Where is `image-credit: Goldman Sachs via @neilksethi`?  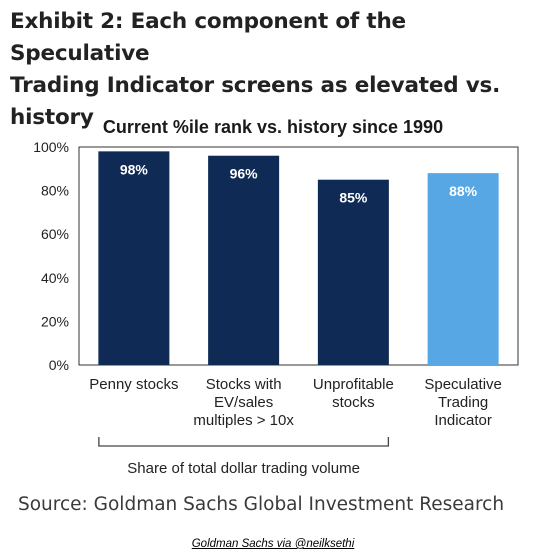
image-credit: Goldman Sachs via @neilksethi is located at coordinates (273, 544).